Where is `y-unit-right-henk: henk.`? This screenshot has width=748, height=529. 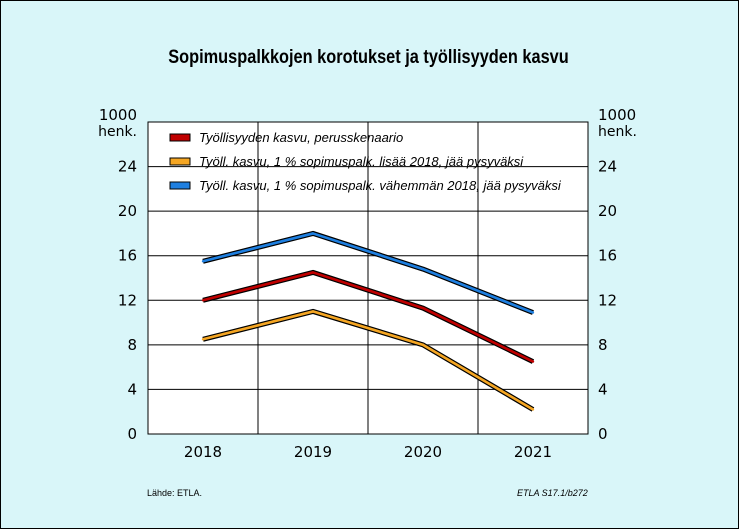 y-unit-right-henk: henk. is located at coordinates (617, 132).